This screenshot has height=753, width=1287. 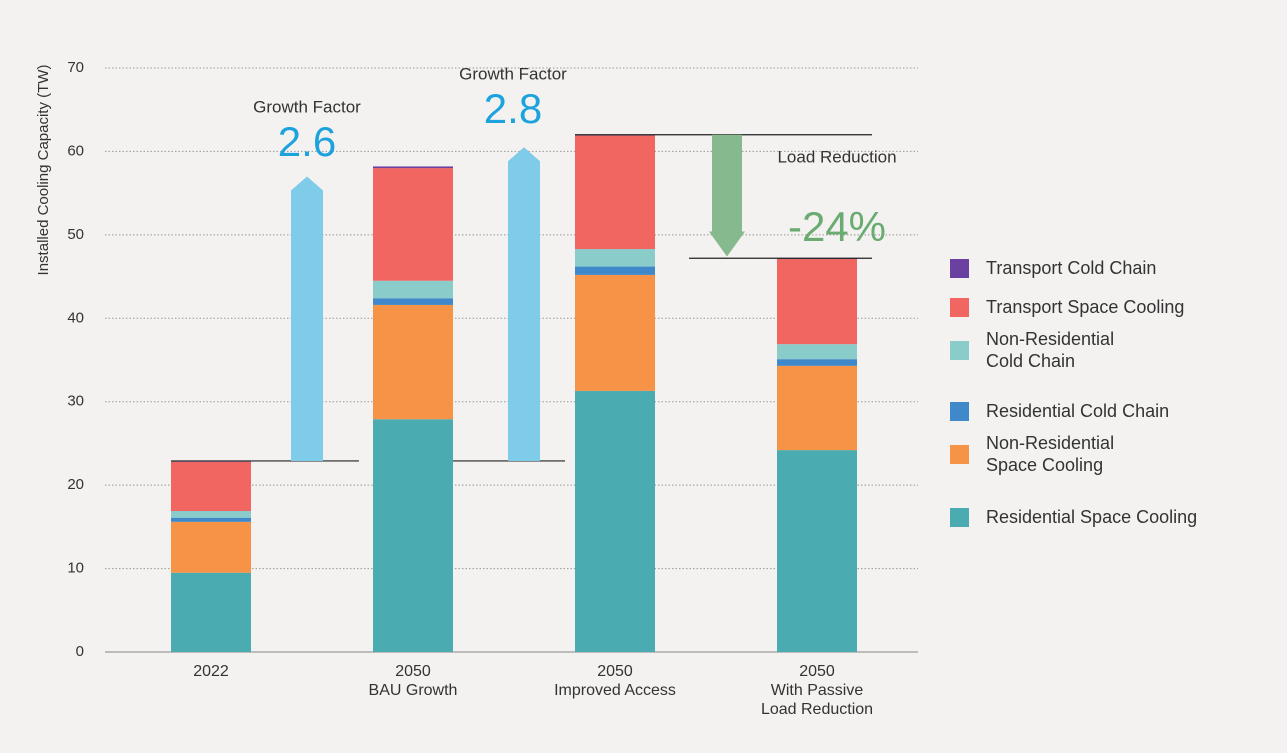 I want to click on y-tick-label: 0, so click(x=80, y=651).